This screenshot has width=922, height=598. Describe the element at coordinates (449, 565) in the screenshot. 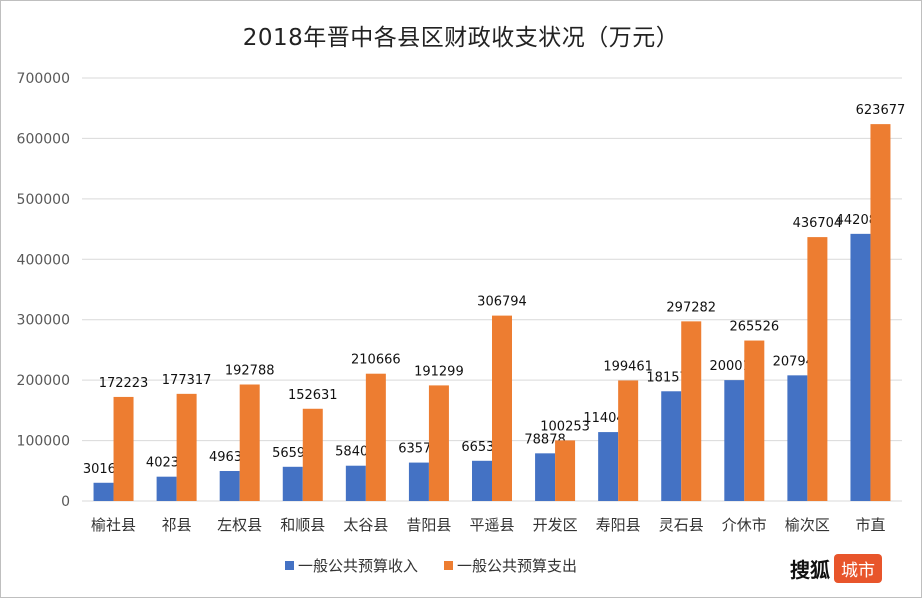

I see `legend-swatch-expense` at that location.